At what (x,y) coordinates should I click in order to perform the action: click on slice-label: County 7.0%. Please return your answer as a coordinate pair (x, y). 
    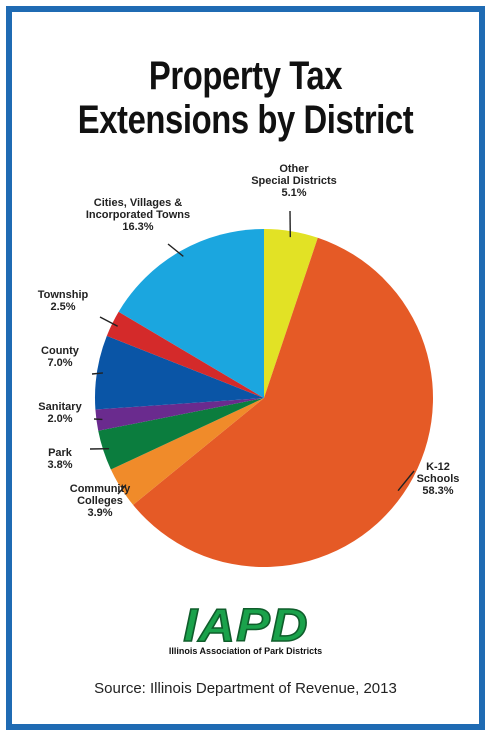
    Looking at the image, I should click on (60, 357).